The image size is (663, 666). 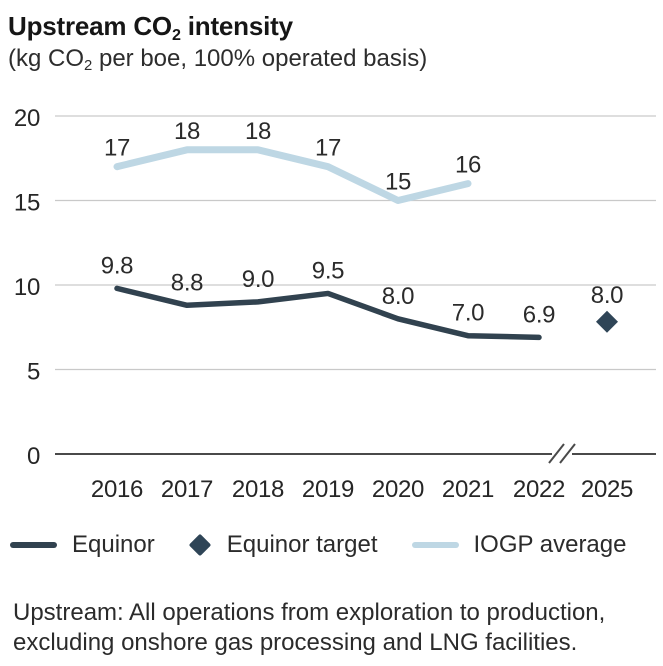 I want to click on x-tick-label: 2020, so click(x=398, y=489).